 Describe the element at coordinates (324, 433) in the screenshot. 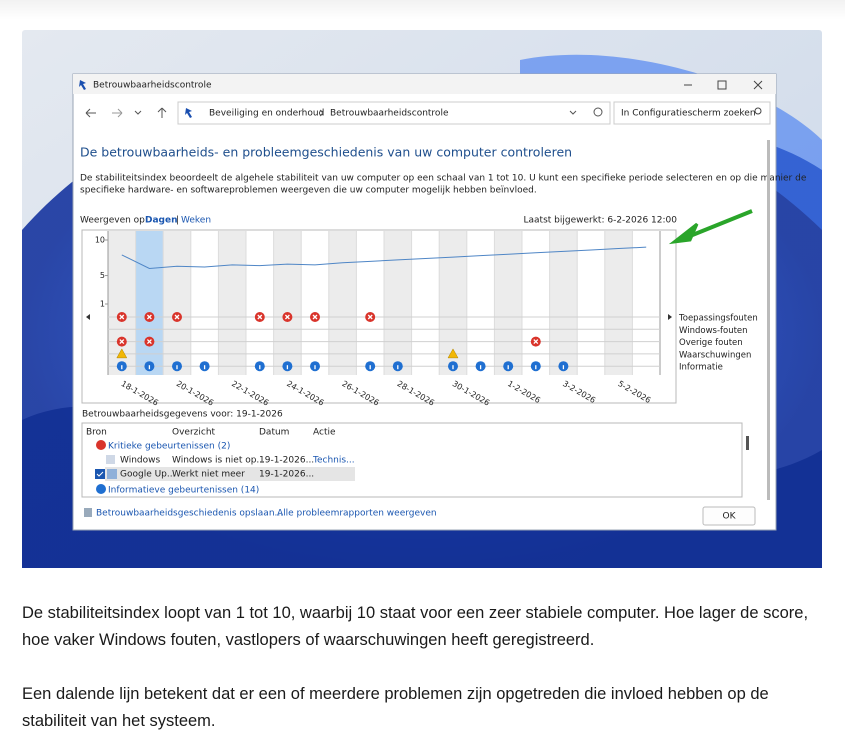

I see `column-header: Actie` at that location.